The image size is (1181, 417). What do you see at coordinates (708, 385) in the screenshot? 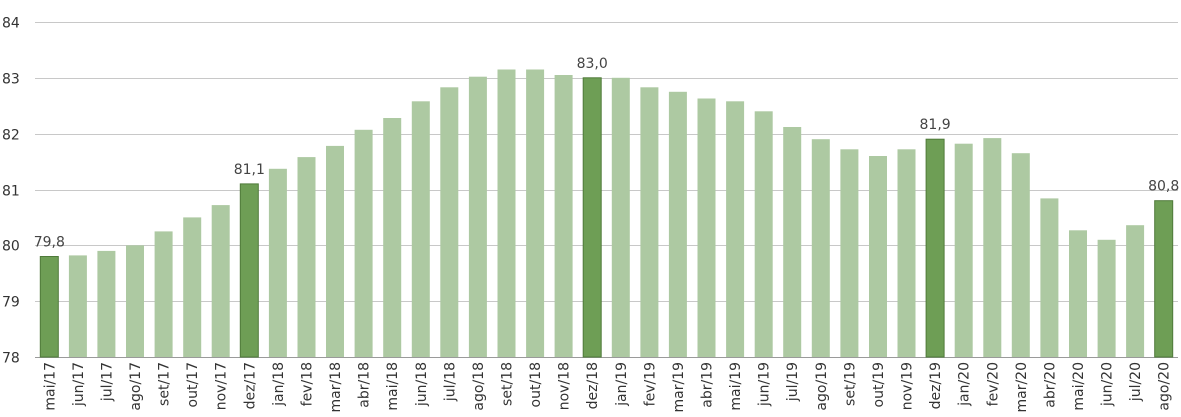
I see `x-category-label: abr/19` at bounding box center [708, 385].